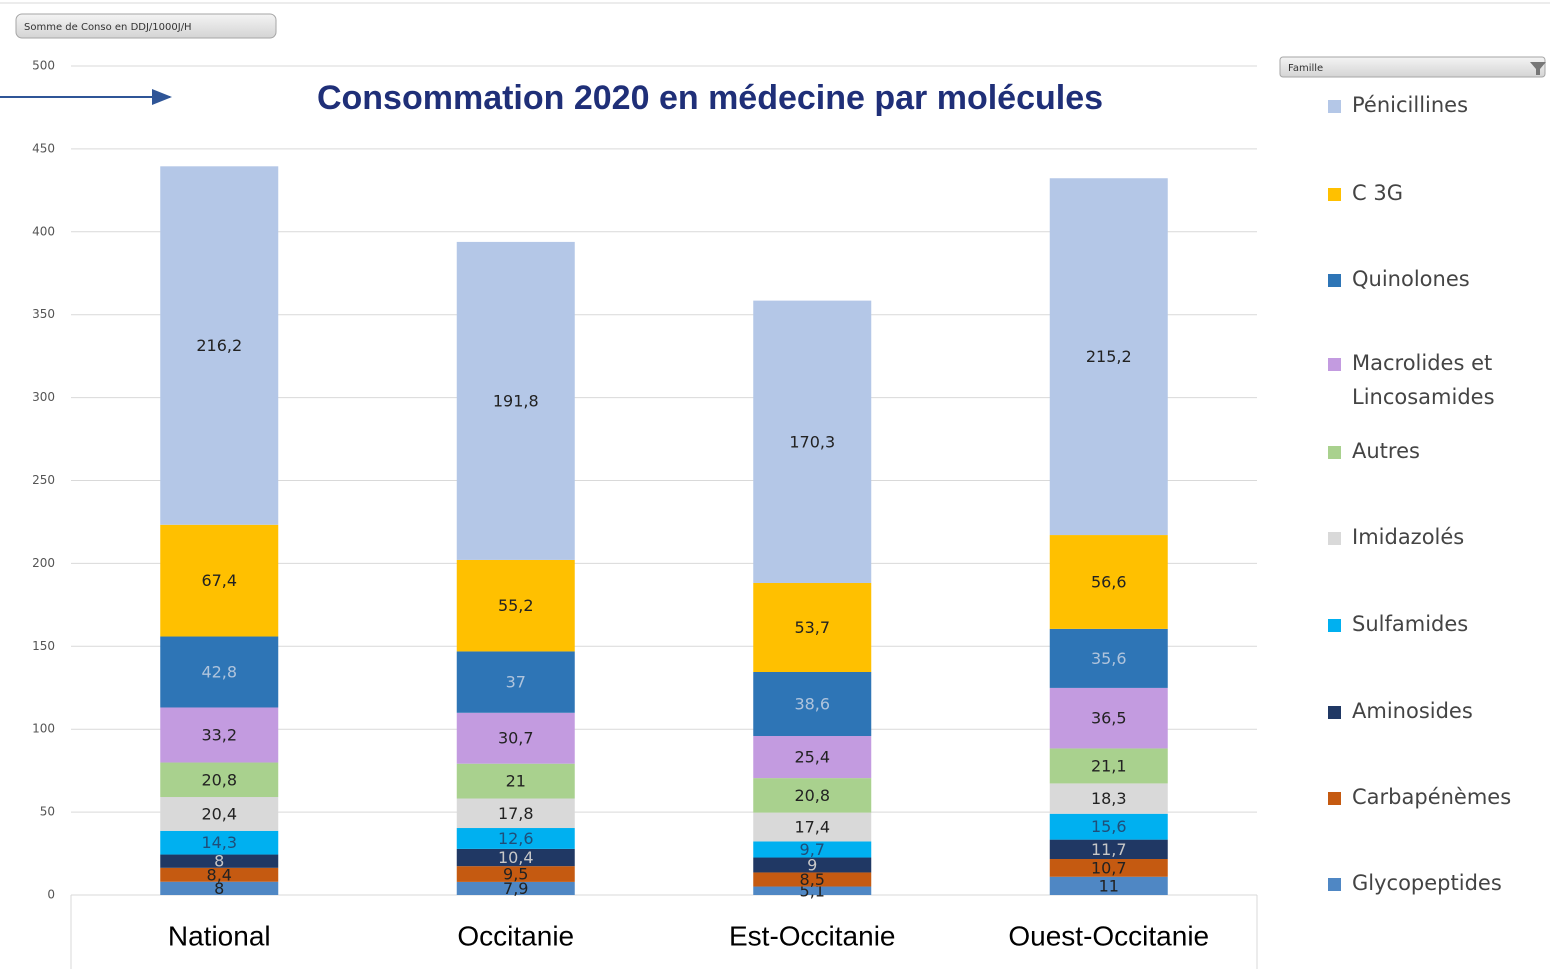 This screenshot has height=969, width=1550. Describe the element at coordinates (51, 895) in the screenshot. I see `y-tick-label: 0` at that location.